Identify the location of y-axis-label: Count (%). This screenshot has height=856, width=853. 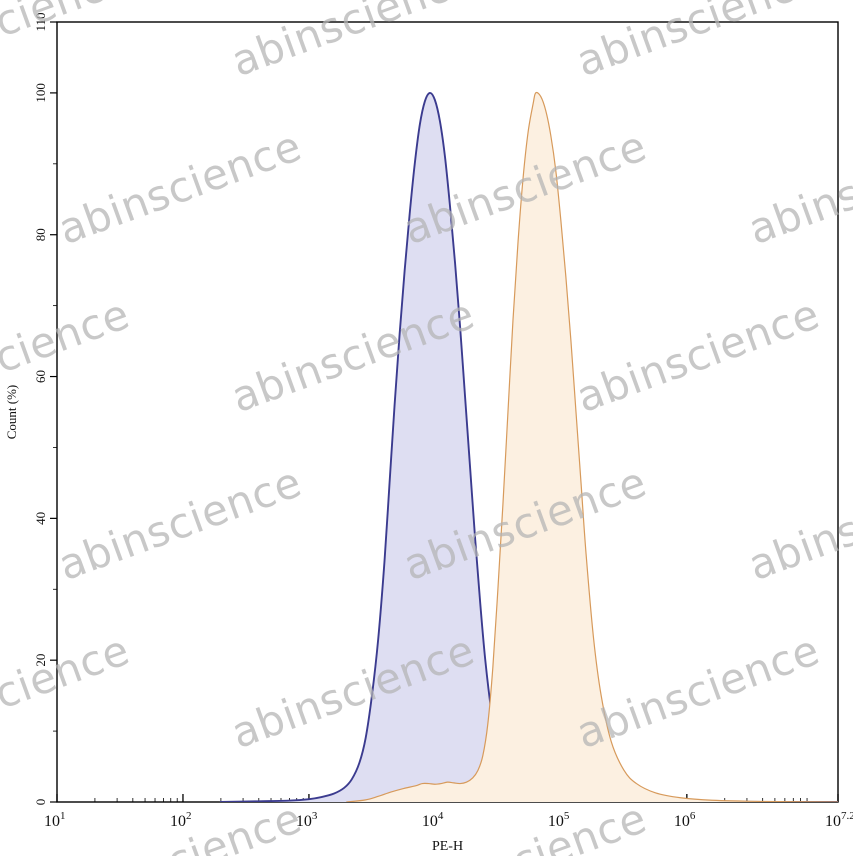
(11, 412).